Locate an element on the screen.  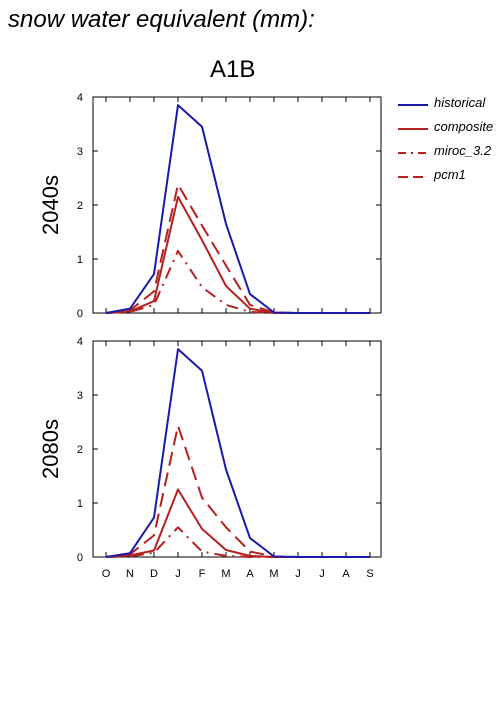
legend-item-composite: composite is located at coordinates (449, 129).